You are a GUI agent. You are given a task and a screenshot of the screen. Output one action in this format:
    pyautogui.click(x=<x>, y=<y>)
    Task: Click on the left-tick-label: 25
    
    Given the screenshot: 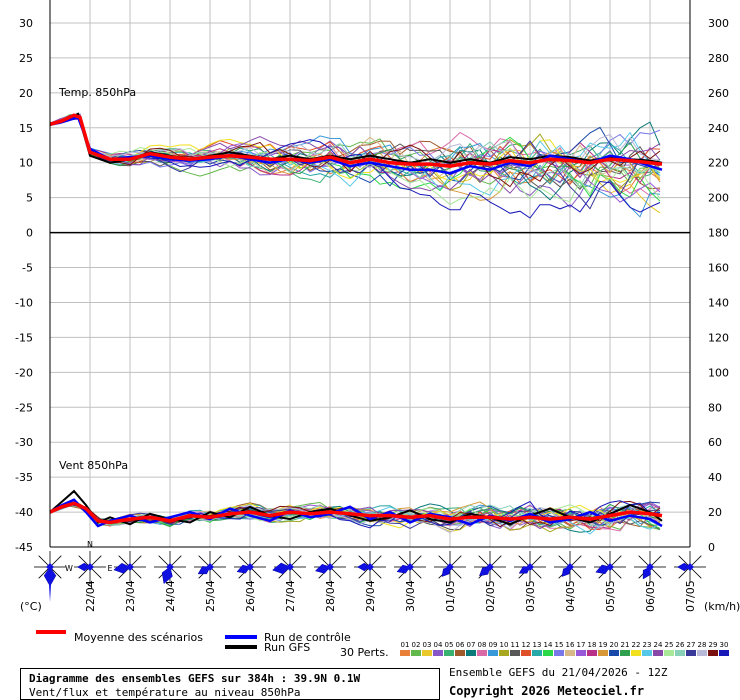 What is the action you would take?
    pyautogui.click(x=26, y=58)
    